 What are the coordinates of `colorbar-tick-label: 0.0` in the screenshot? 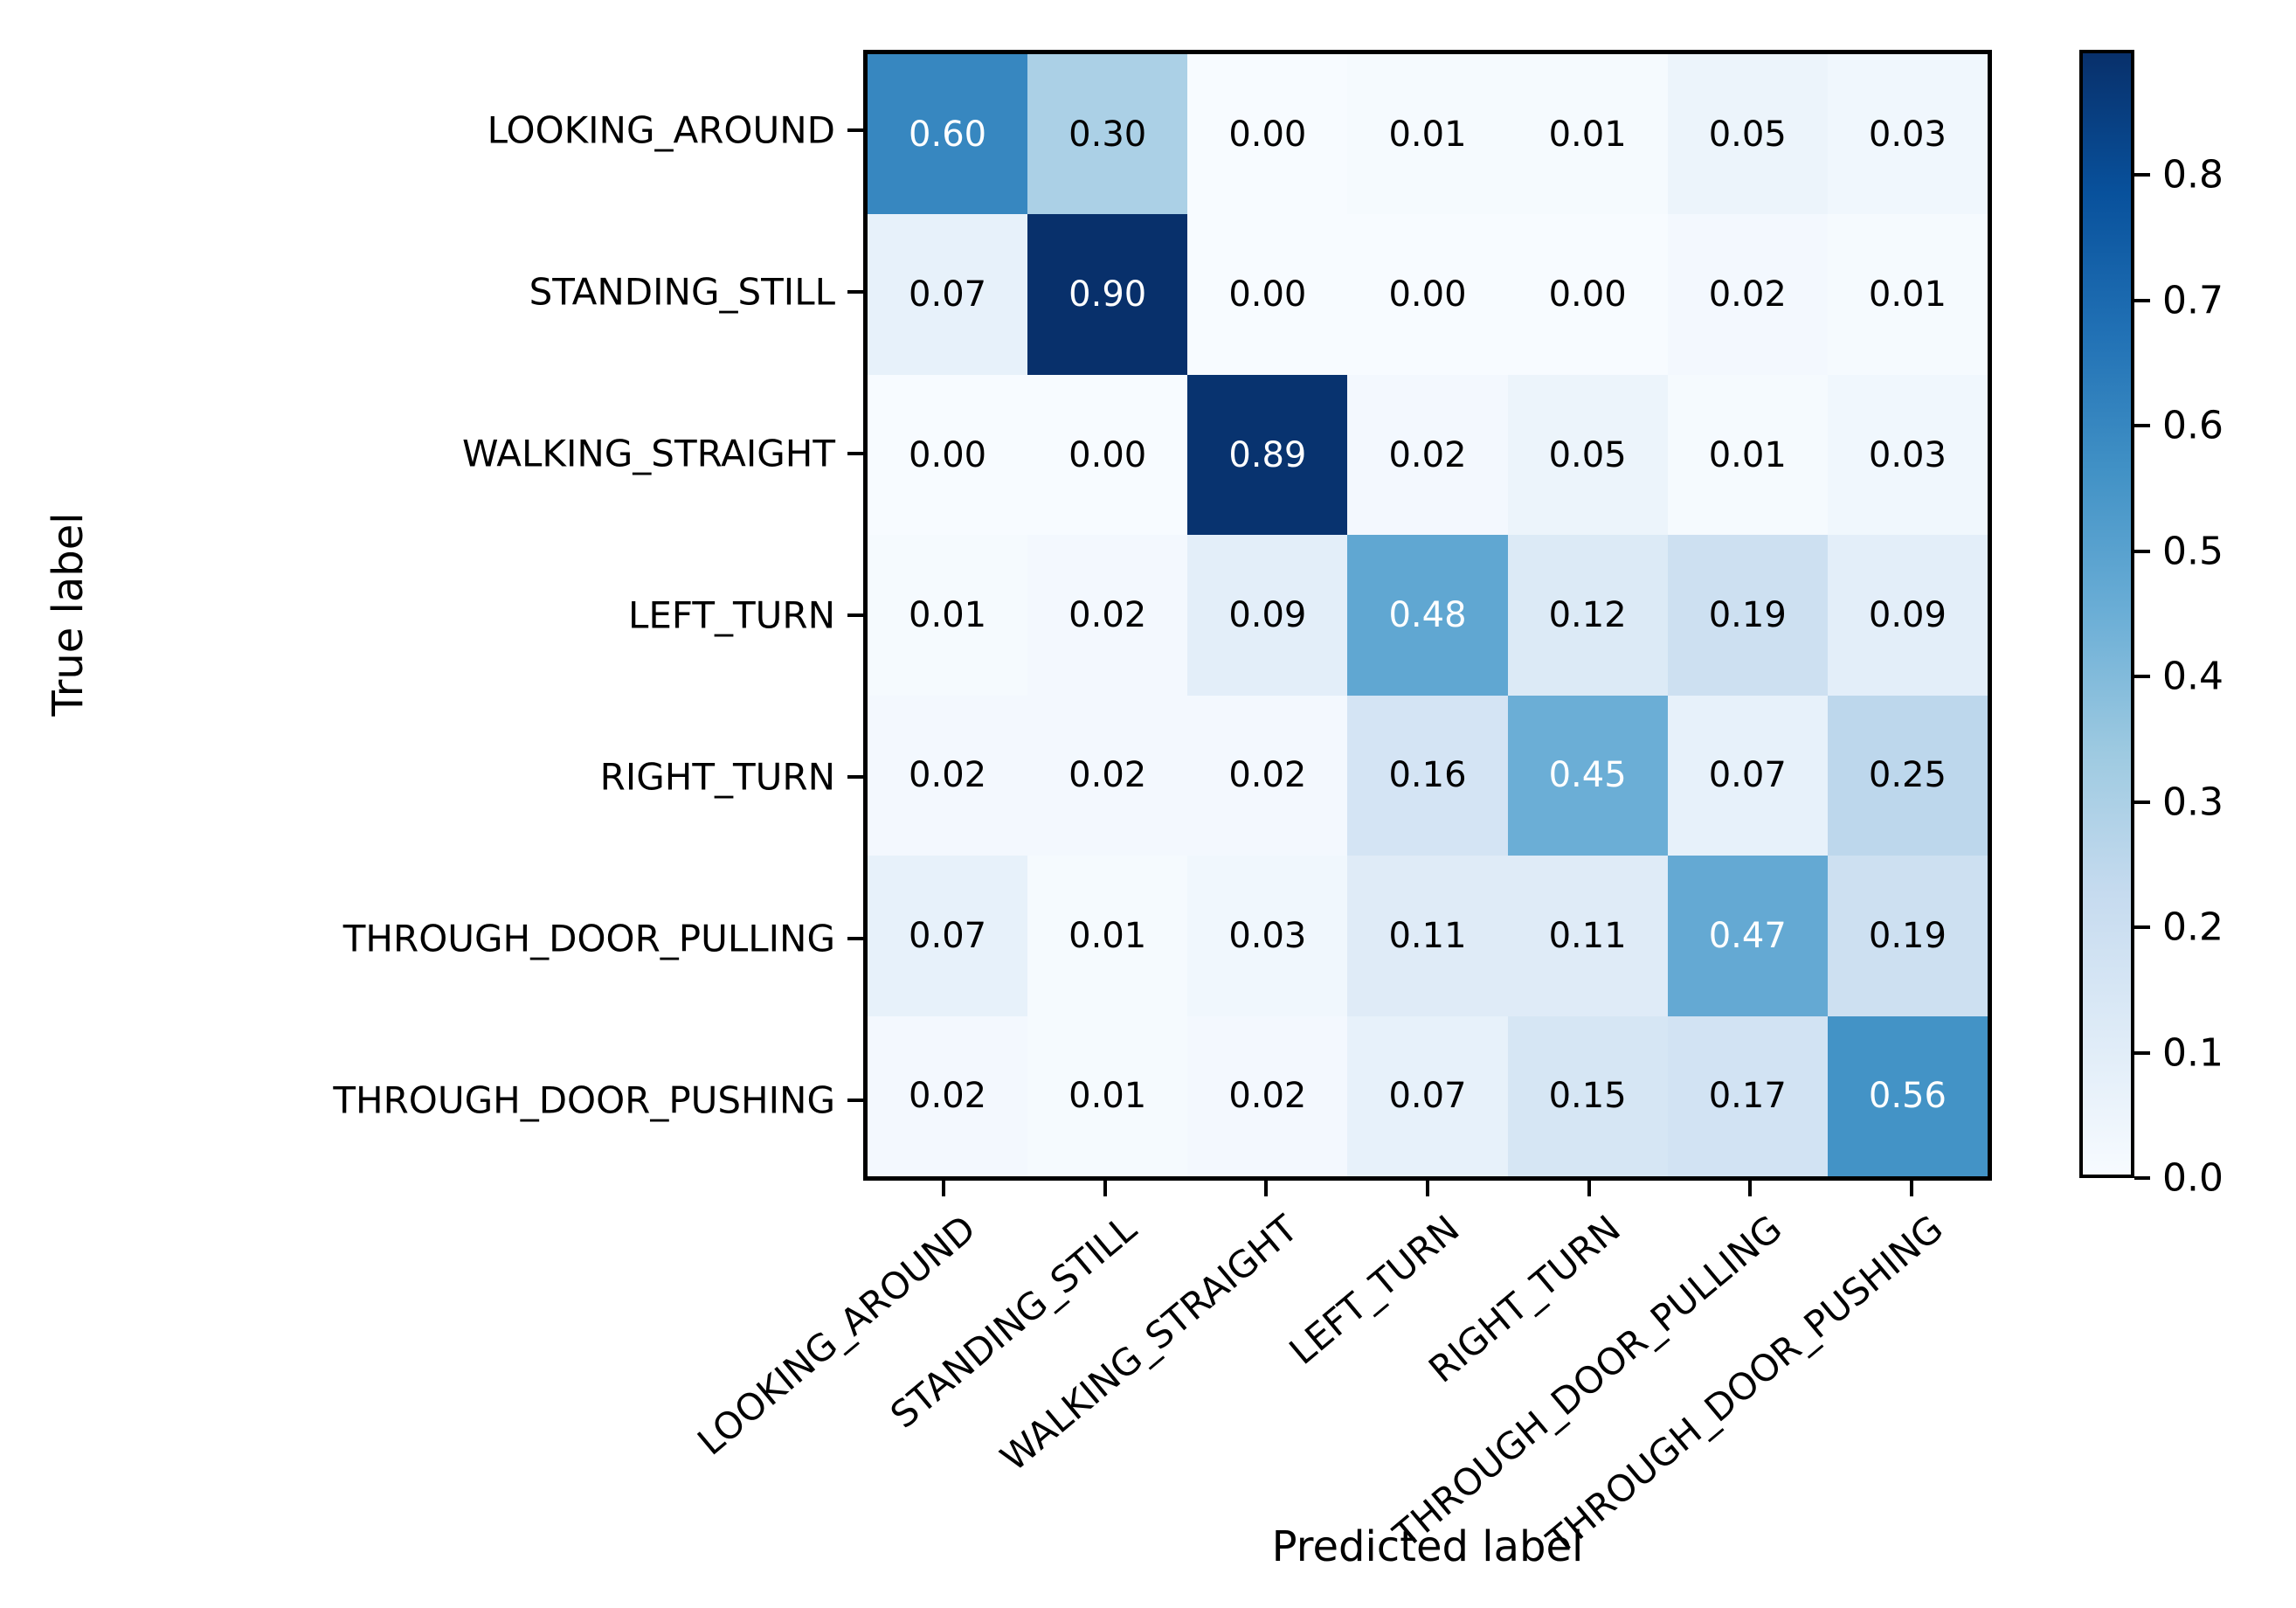 It's located at (2192, 1178).